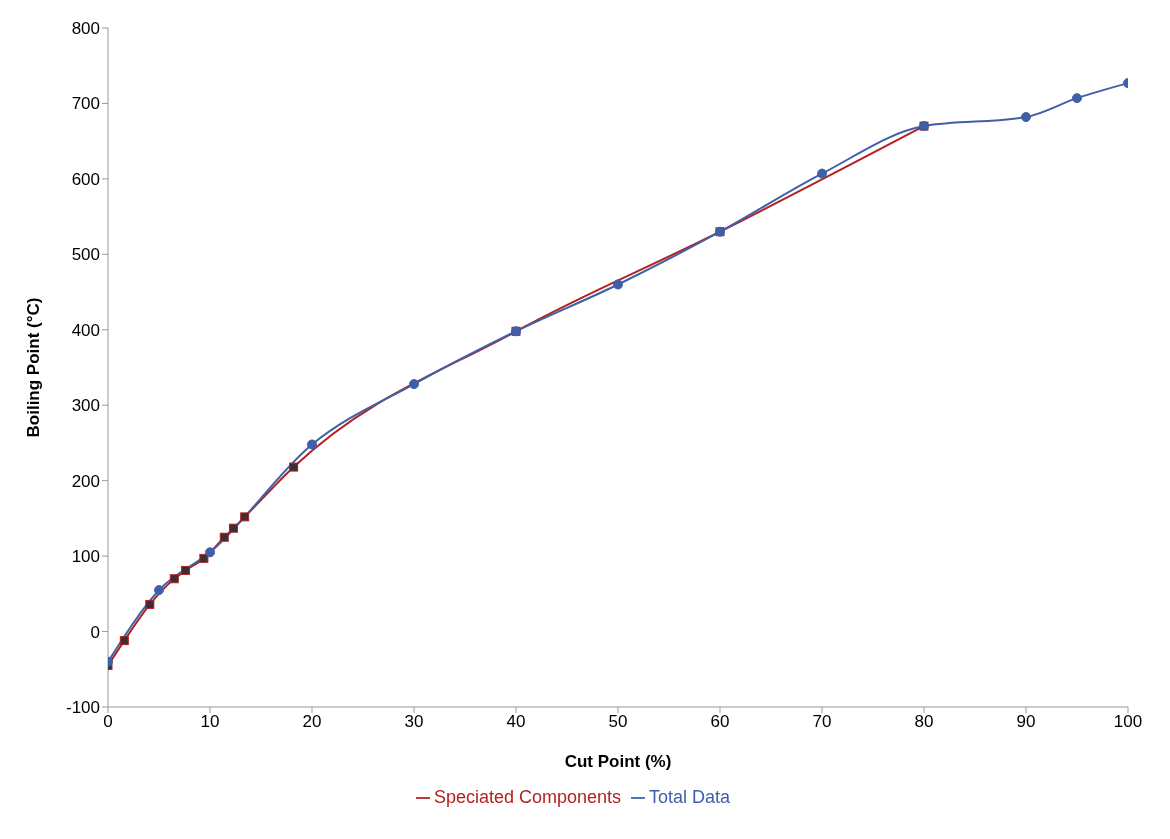  Describe the element at coordinates (85, 330) in the screenshot. I see `y-tick-label: 400` at that location.